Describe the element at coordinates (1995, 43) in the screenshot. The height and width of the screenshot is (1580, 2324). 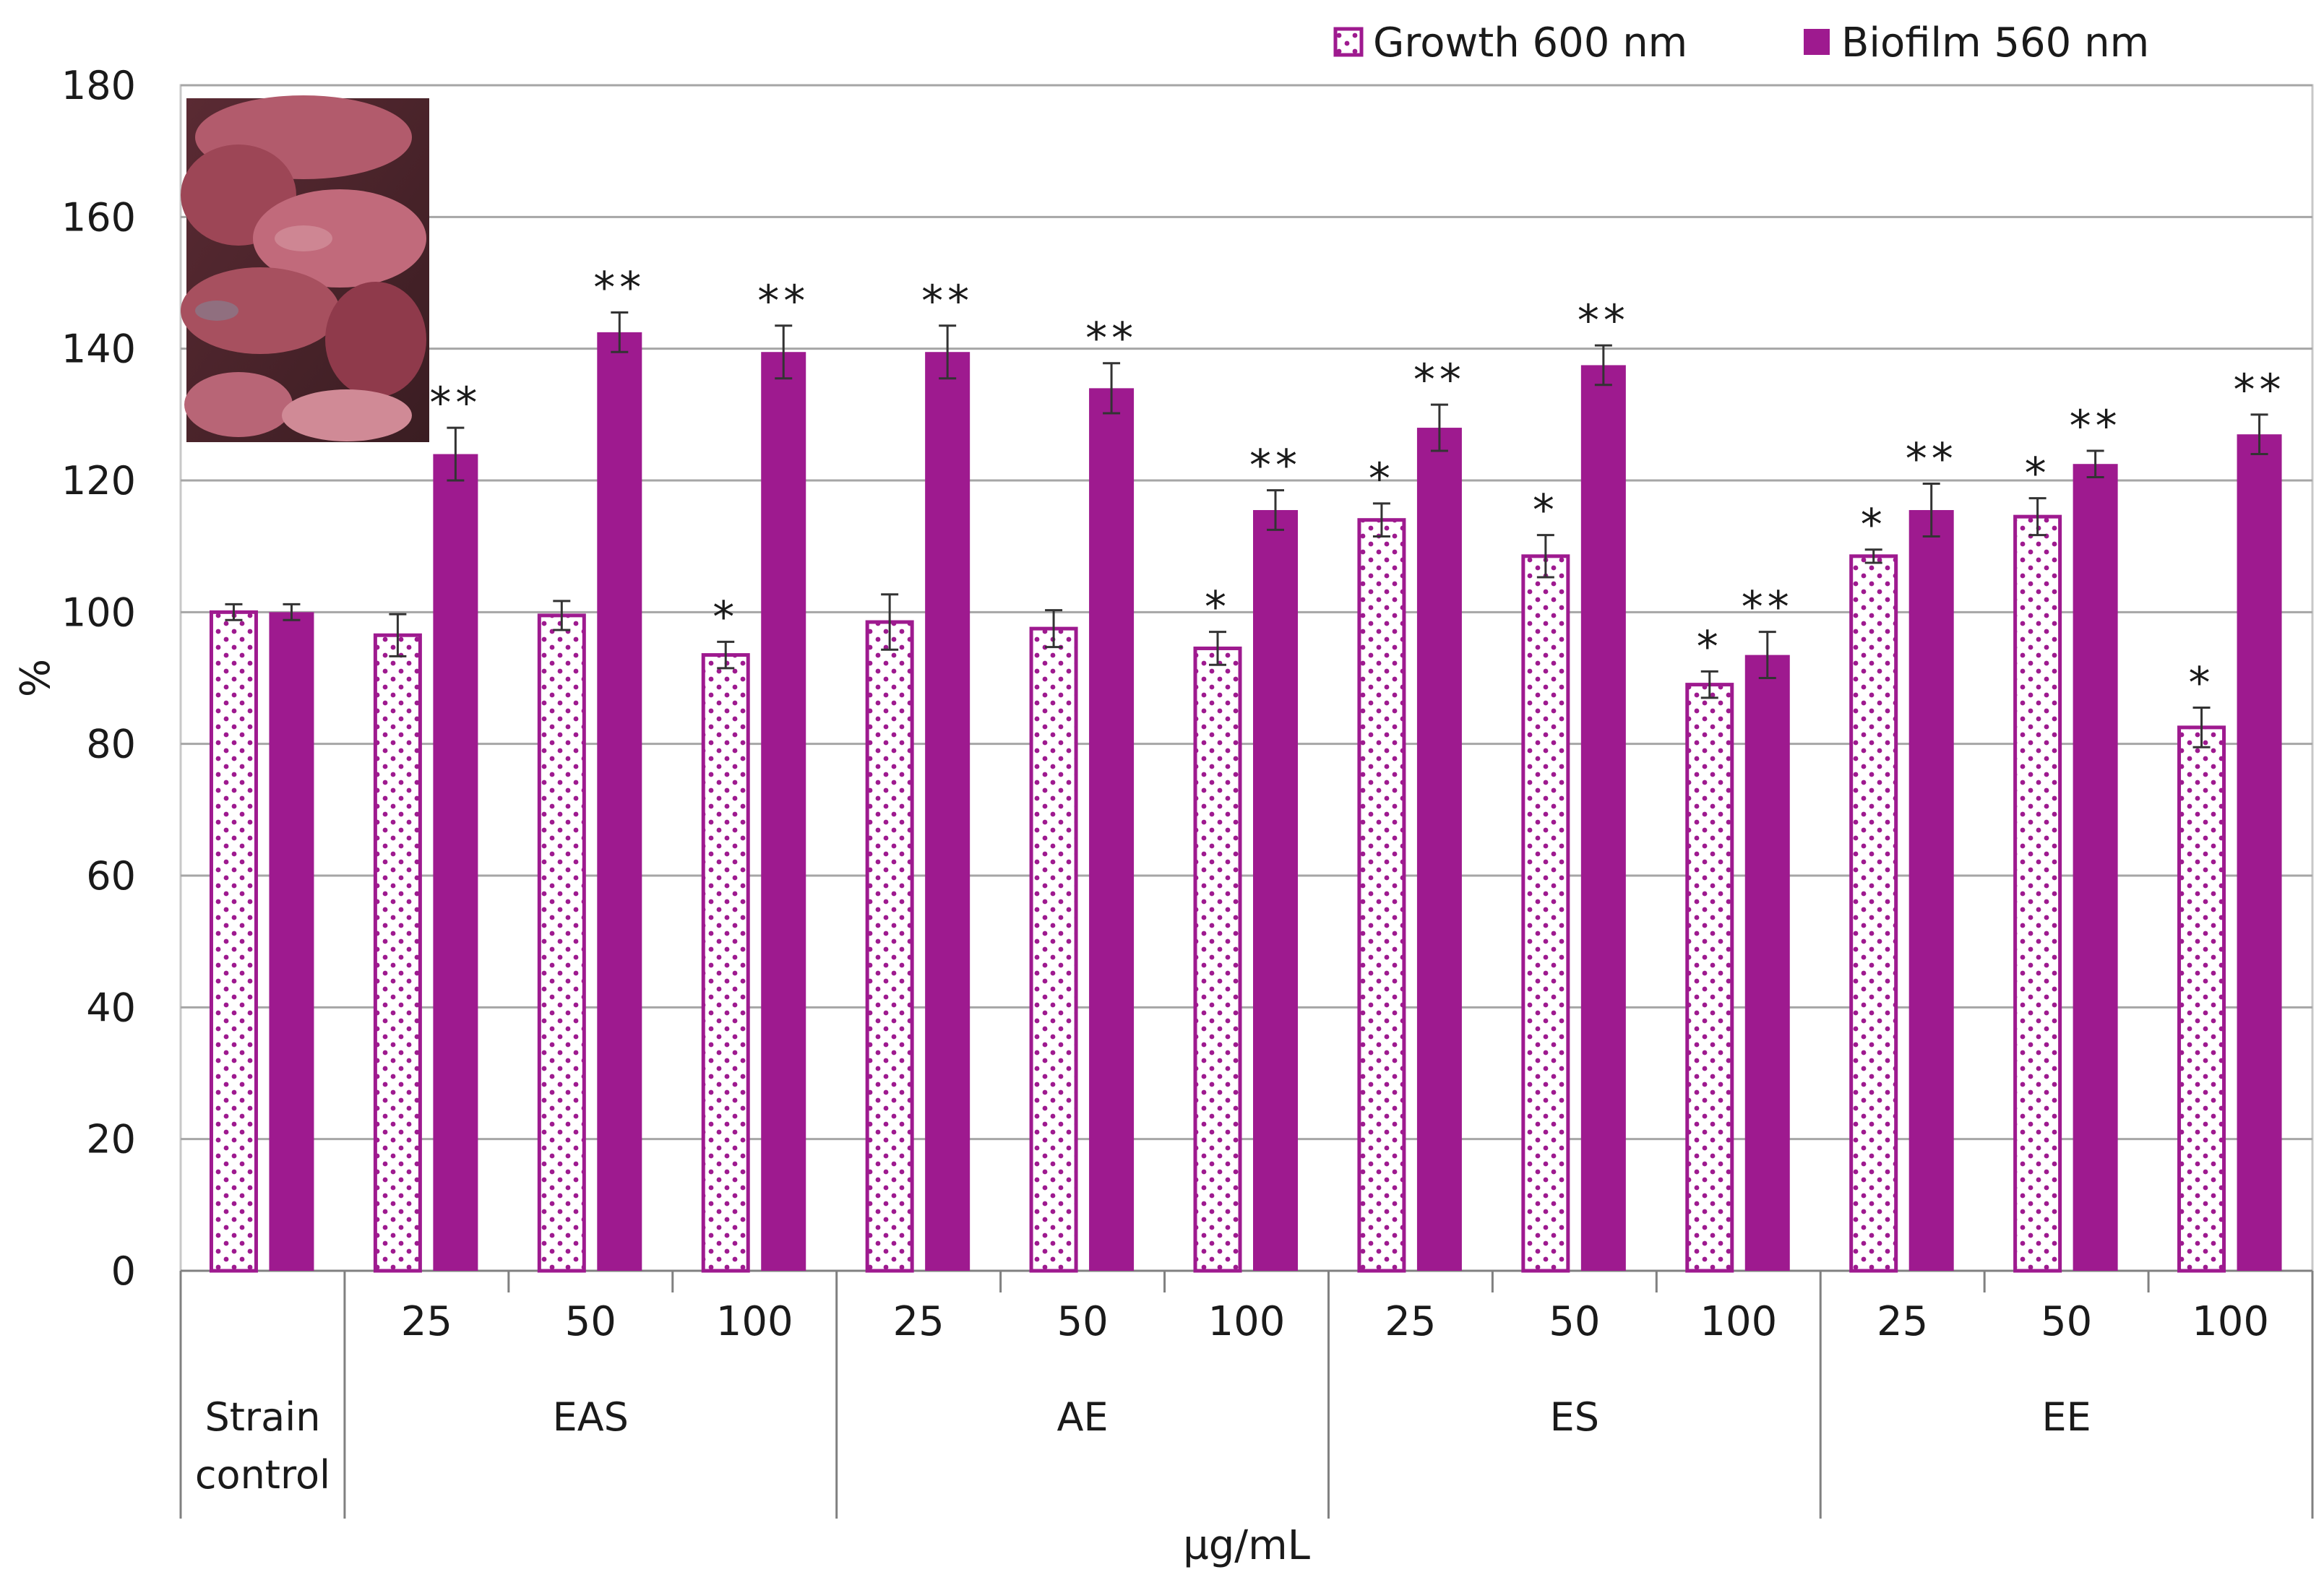
I see `legend-label: Biofilm 560 nm` at that location.